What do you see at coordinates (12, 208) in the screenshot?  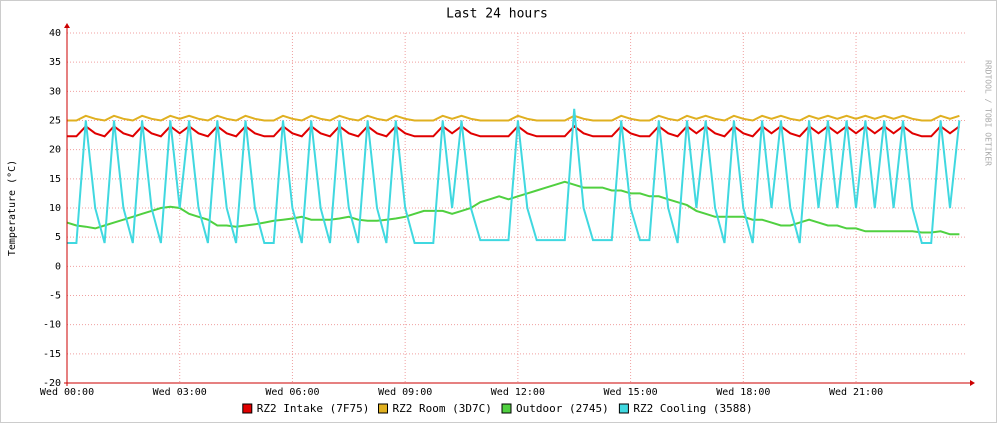 I see `y-axis-label: Temperature (°C)` at bounding box center [12, 208].